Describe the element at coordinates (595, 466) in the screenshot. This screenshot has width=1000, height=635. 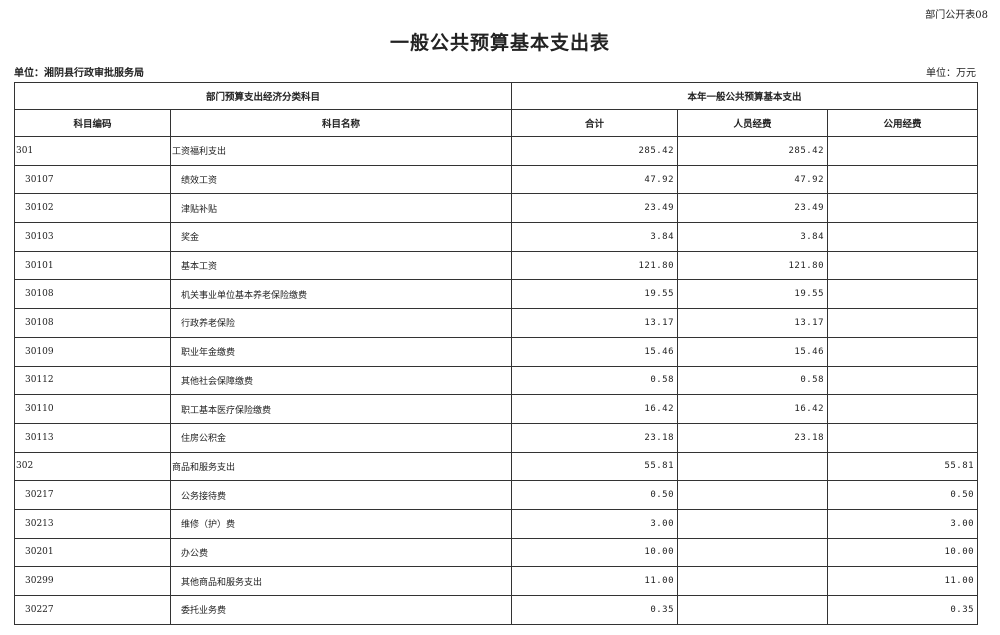
I see `cell-total: 55.81` at that location.